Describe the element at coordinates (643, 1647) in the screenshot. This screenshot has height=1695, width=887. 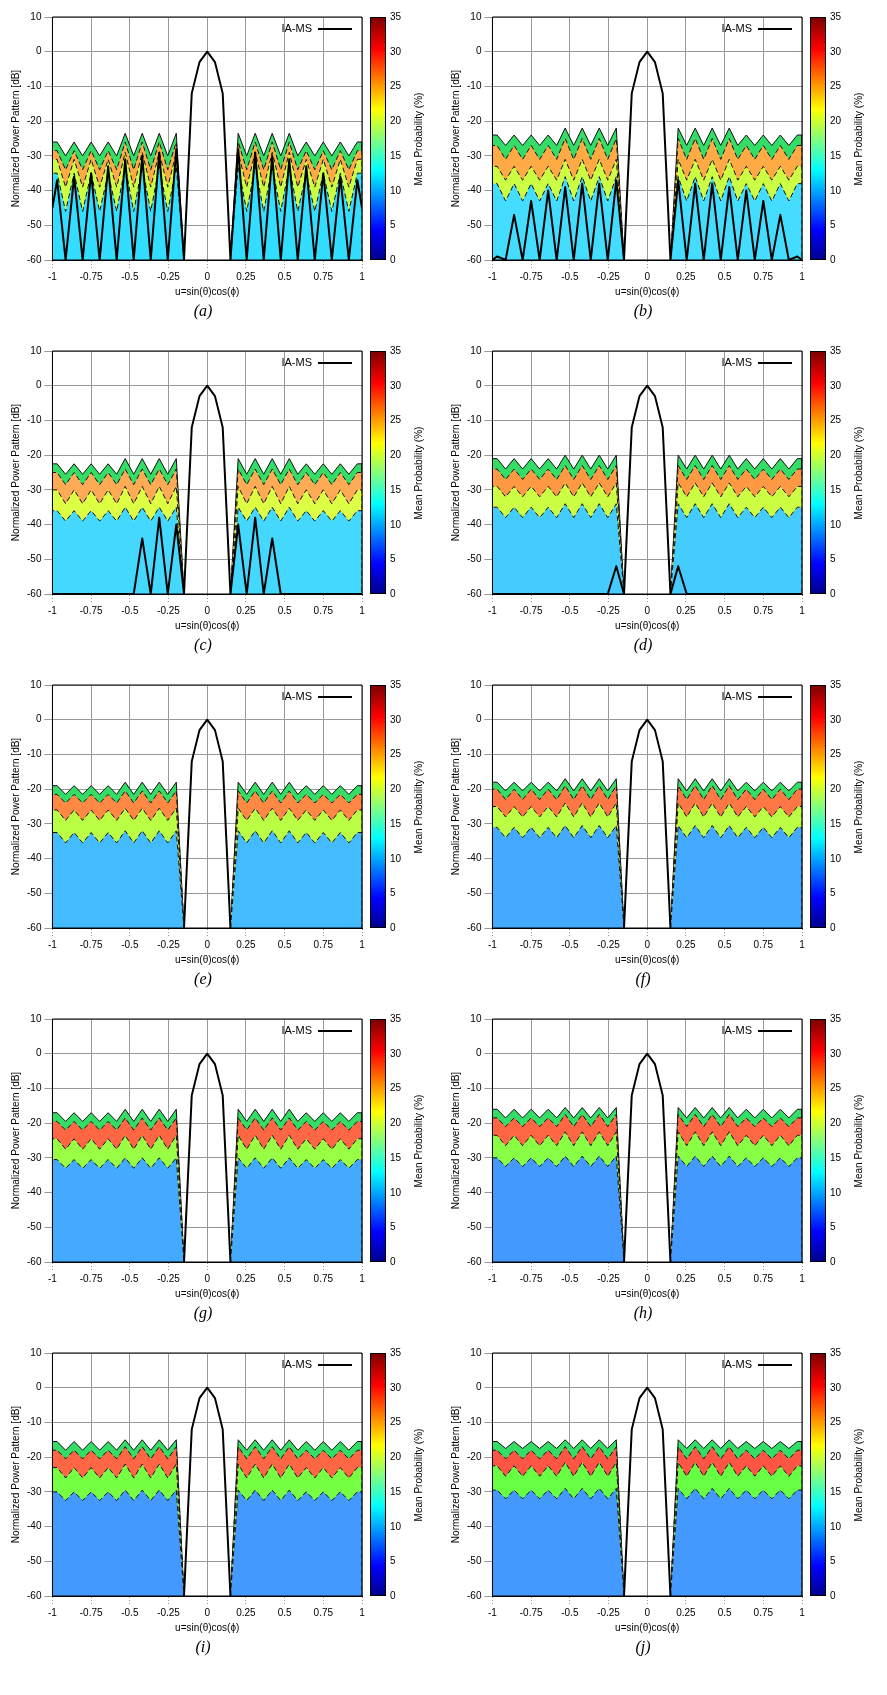
I see `text: (j)` at that location.